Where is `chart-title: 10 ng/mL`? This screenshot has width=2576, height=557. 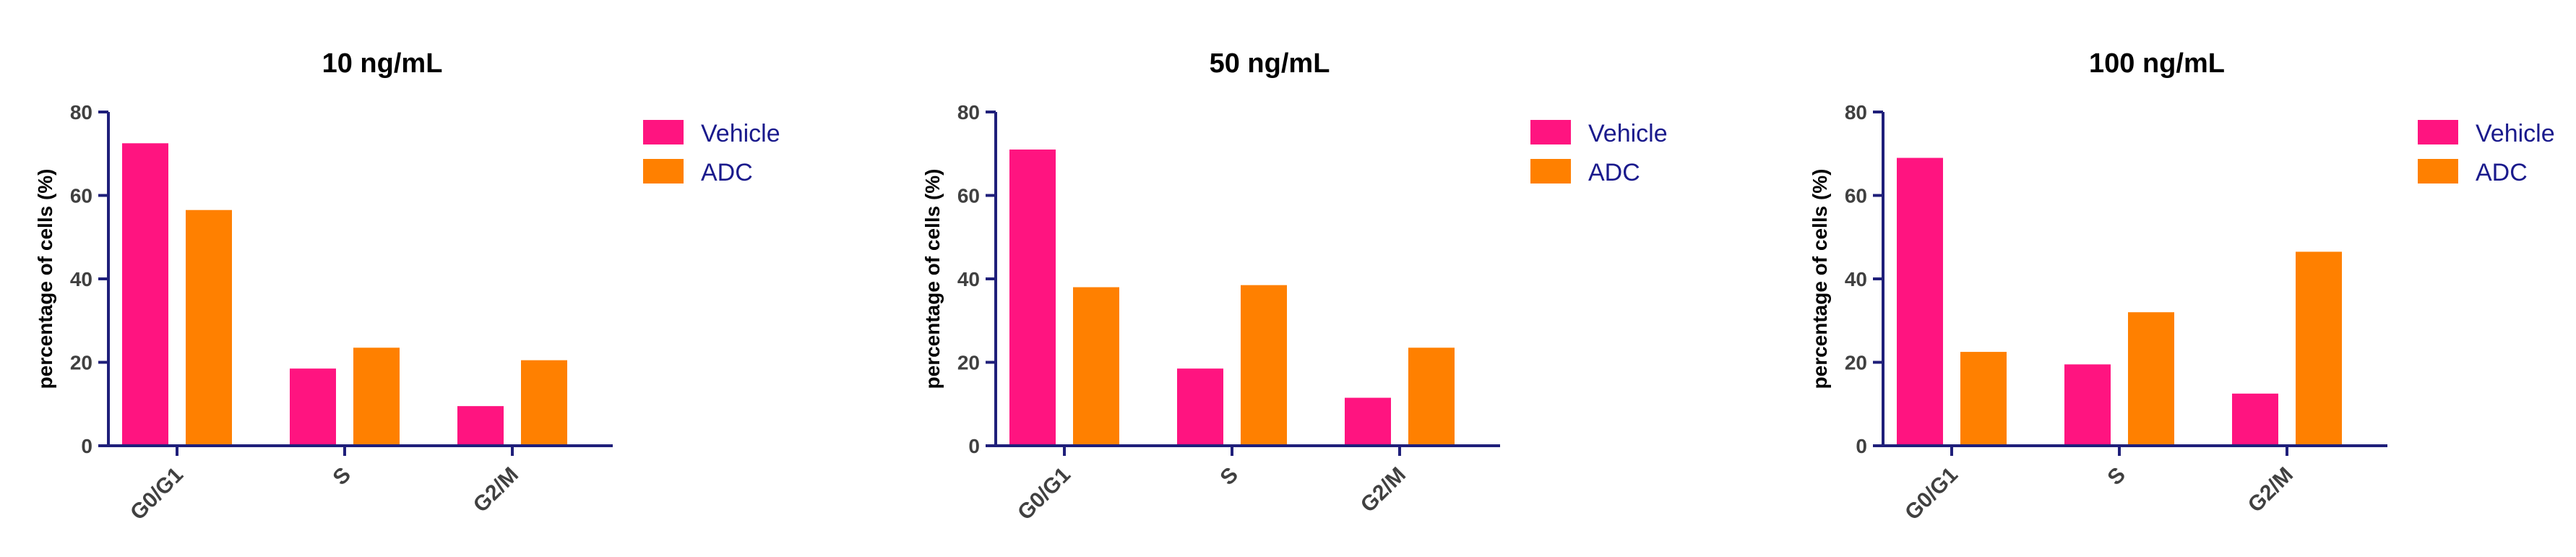 chart-title: 10 ng/mL is located at coordinates (382, 63).